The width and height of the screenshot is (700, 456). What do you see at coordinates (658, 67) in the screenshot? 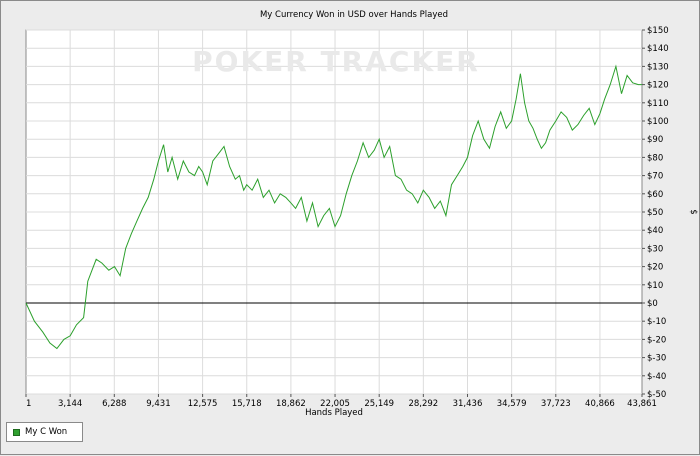
I see `y-tick-label: $130` at bounding box center [658, 67].